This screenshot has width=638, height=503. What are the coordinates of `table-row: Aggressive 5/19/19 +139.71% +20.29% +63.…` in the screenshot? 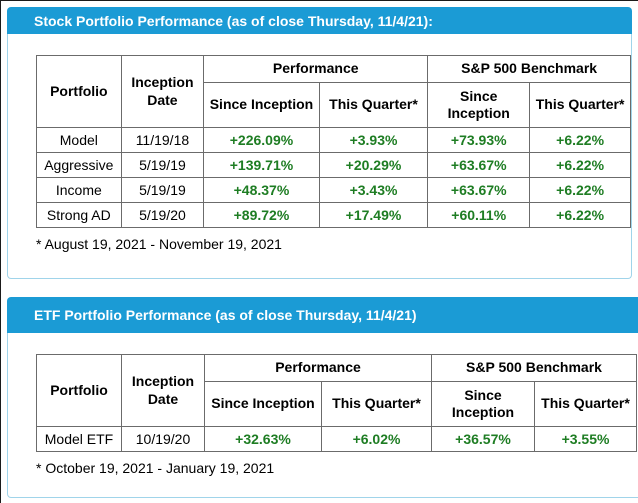 It's located at (333, 165).